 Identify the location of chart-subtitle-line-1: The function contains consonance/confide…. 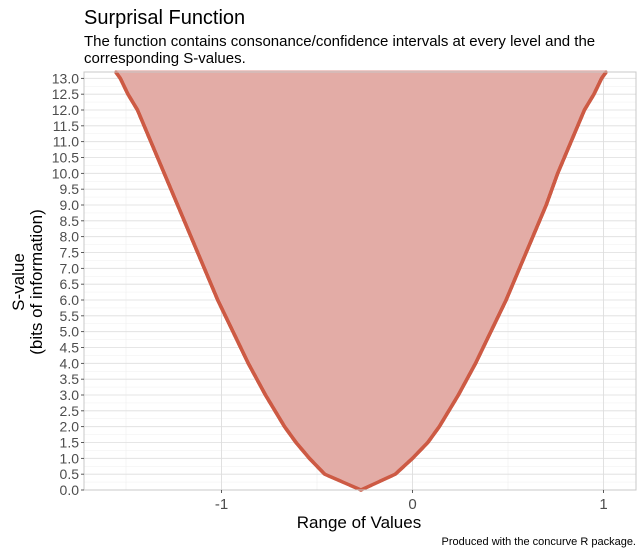
(339, 41).